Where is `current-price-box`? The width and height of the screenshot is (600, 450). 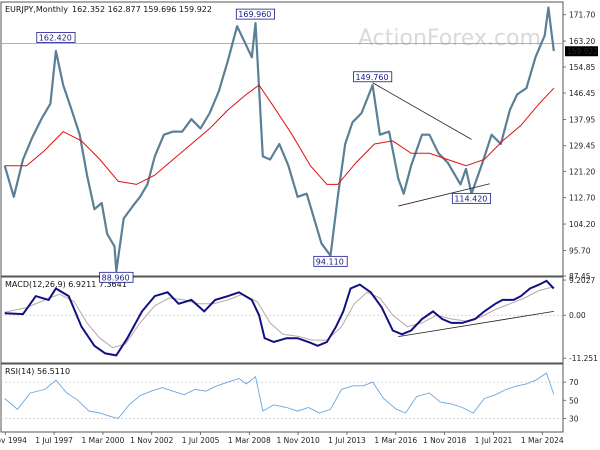
current-price-box is located at coordinates (581, 51).